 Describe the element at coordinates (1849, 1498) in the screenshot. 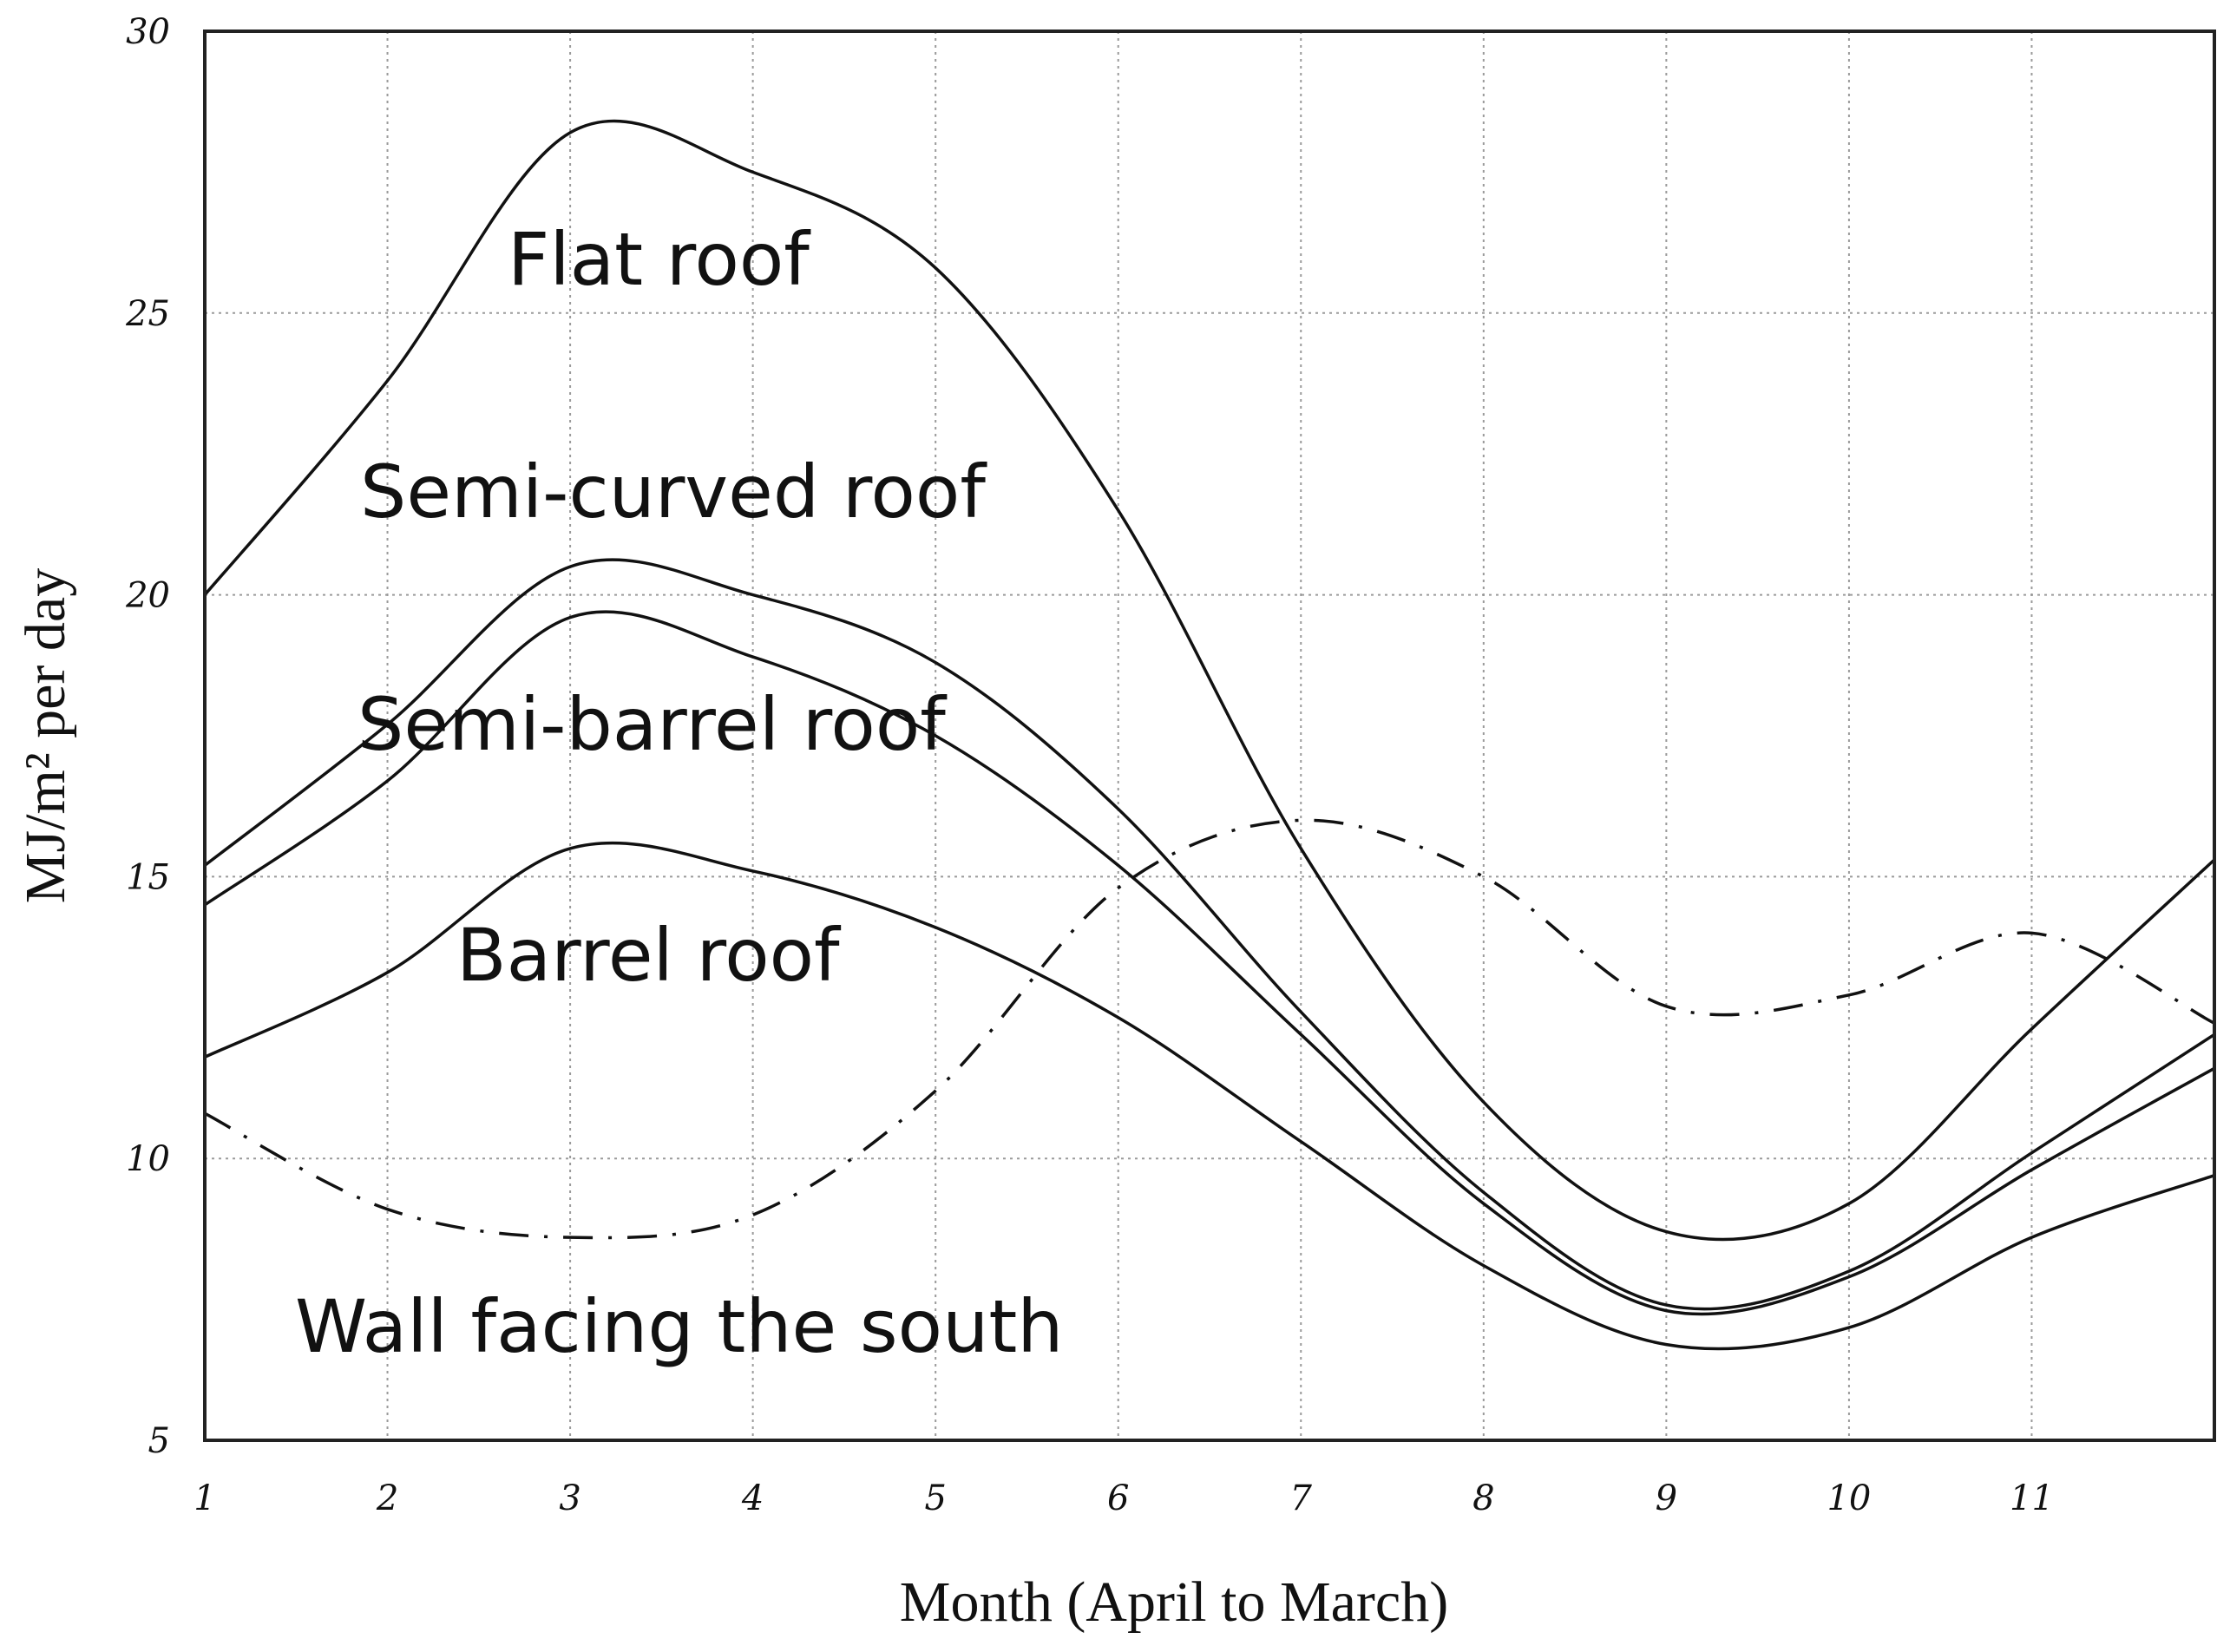

I see `x-tick-label: 10` at that location.